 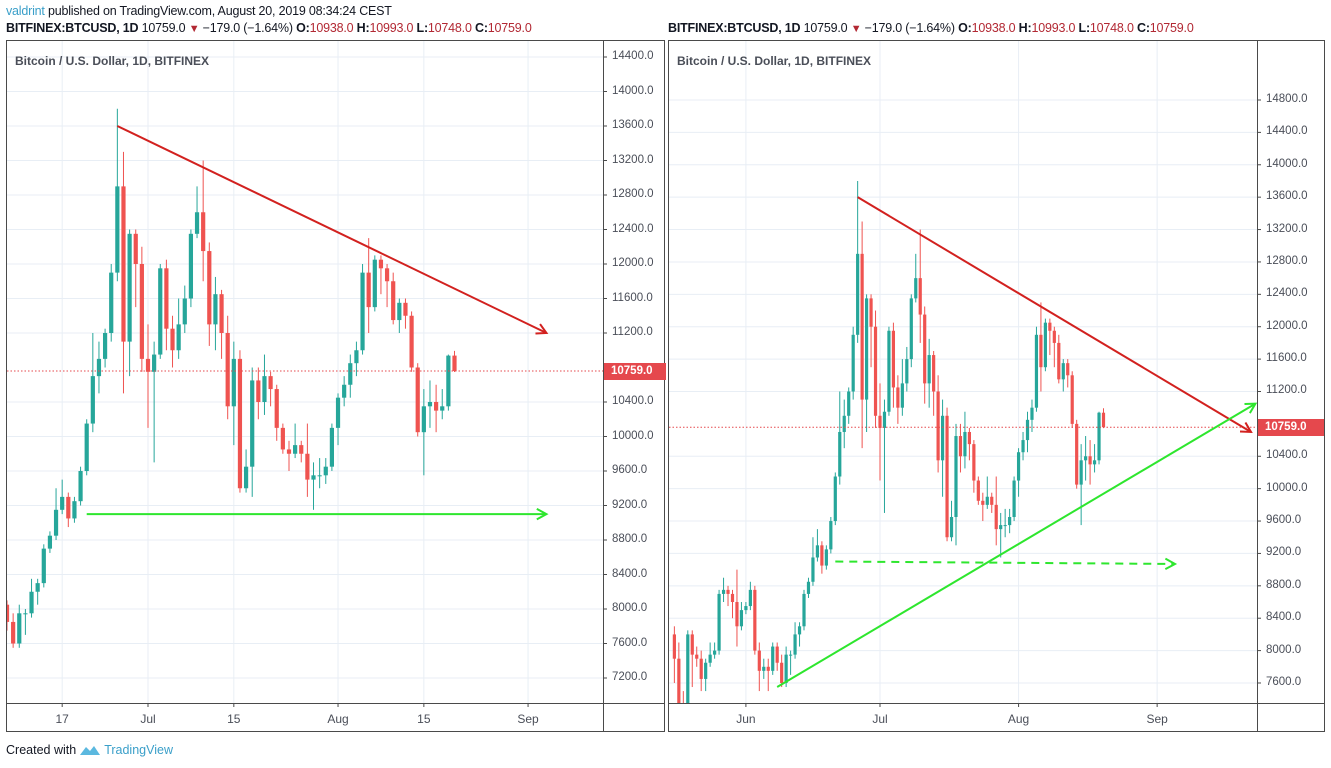 What do you see at coordinates (856, 29) in the screenshot?
I see `triangle-down-icon: ▼` at bounding box center [856, 29].